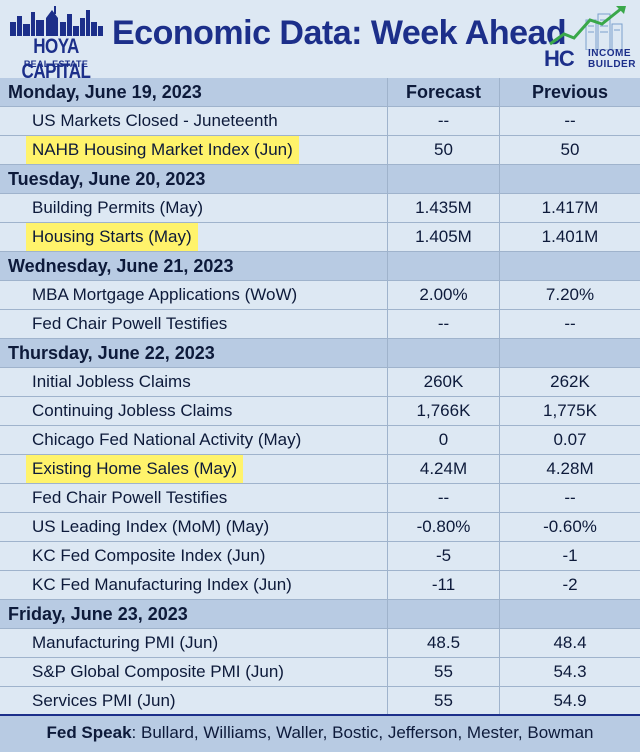  I want to click on event-row: S&P Global Composite PMI (Jun) 55 54.3, so click(320, 672).